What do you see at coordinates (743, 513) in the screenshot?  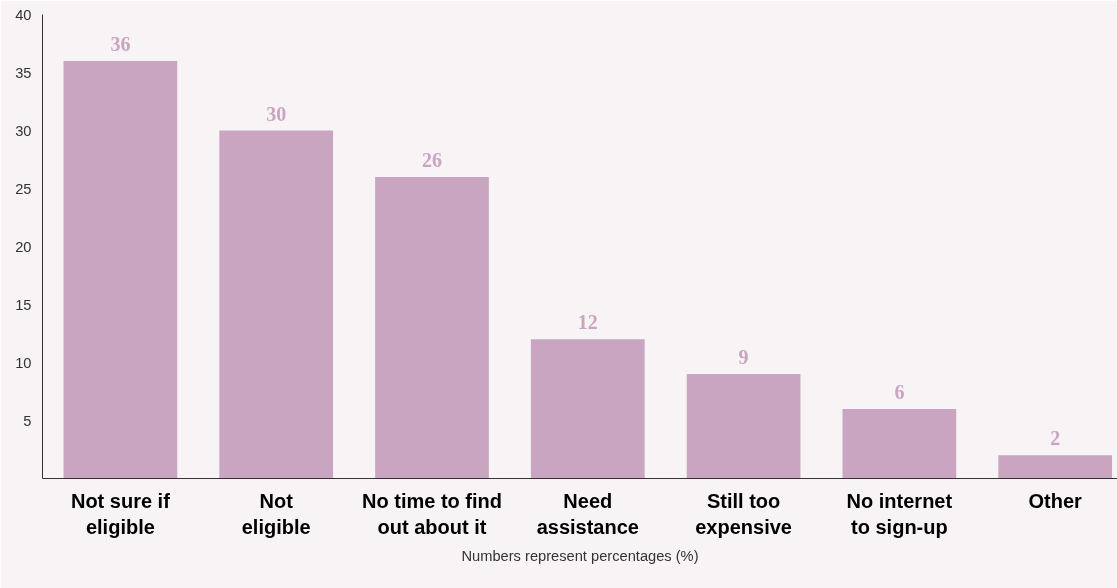 I see `x-tick-label: Still too expensive` at bounding box center [743, 513].